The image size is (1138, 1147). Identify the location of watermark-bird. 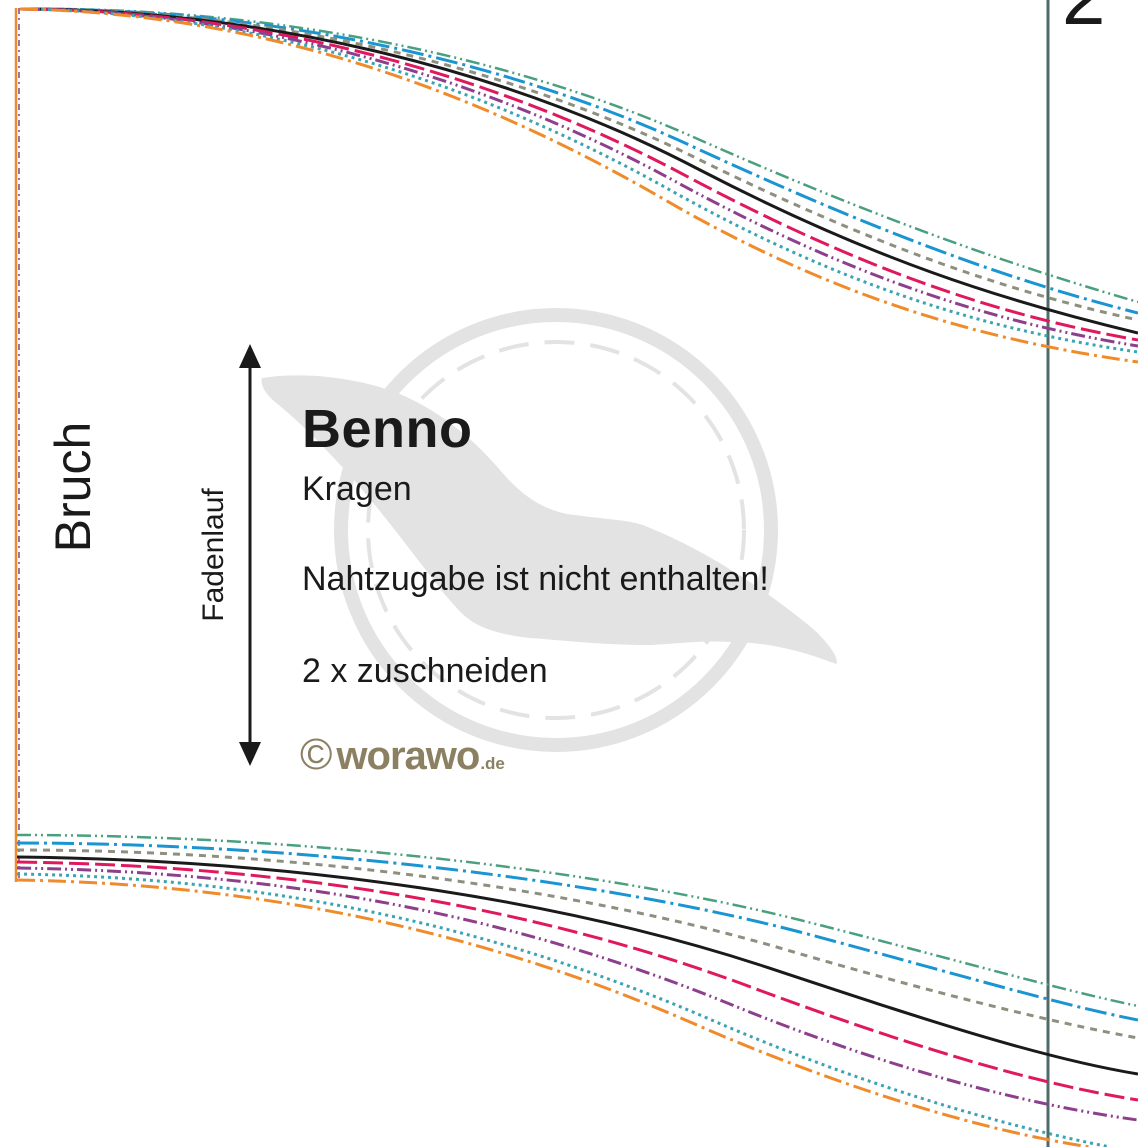
(549, 519).